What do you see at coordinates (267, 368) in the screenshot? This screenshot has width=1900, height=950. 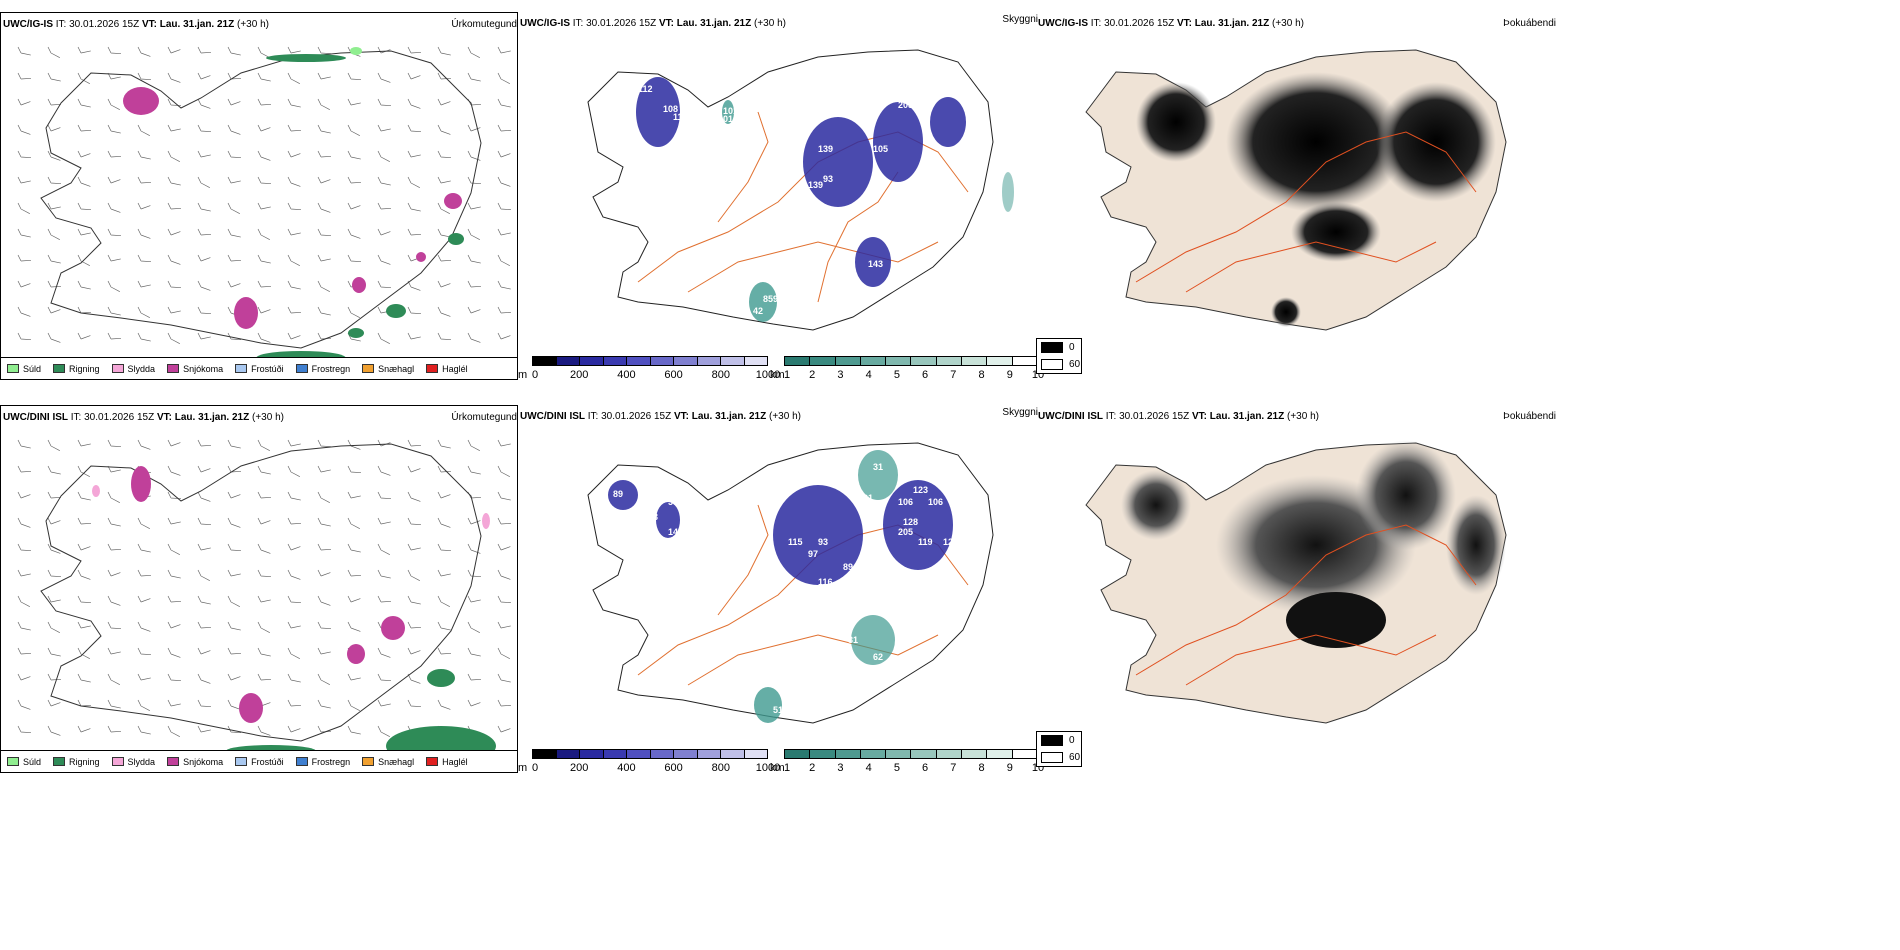 I see `legend-label: Frostúði` at bounding box center [267, 368].